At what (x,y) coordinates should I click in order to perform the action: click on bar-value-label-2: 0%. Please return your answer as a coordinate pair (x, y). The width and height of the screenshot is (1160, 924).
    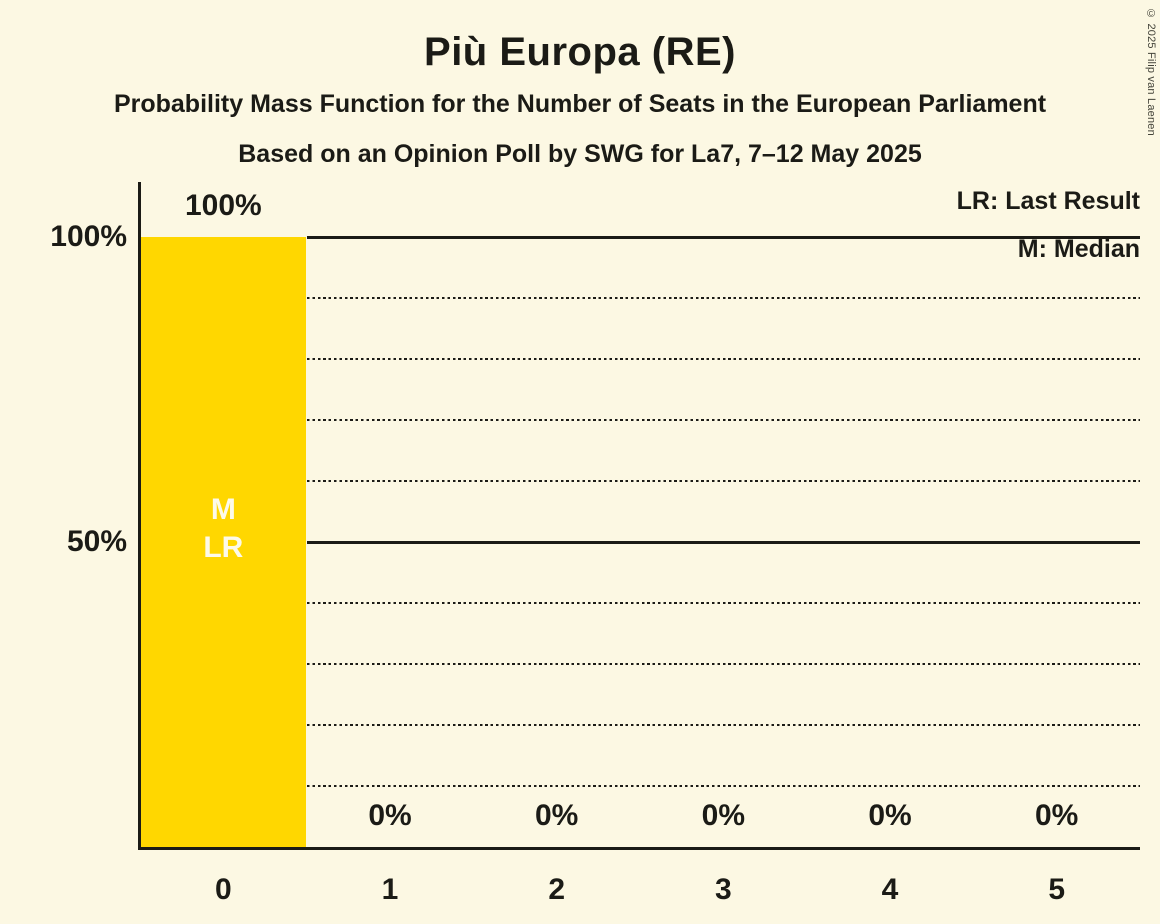
    Looking at the image, I should click on (556, 815).